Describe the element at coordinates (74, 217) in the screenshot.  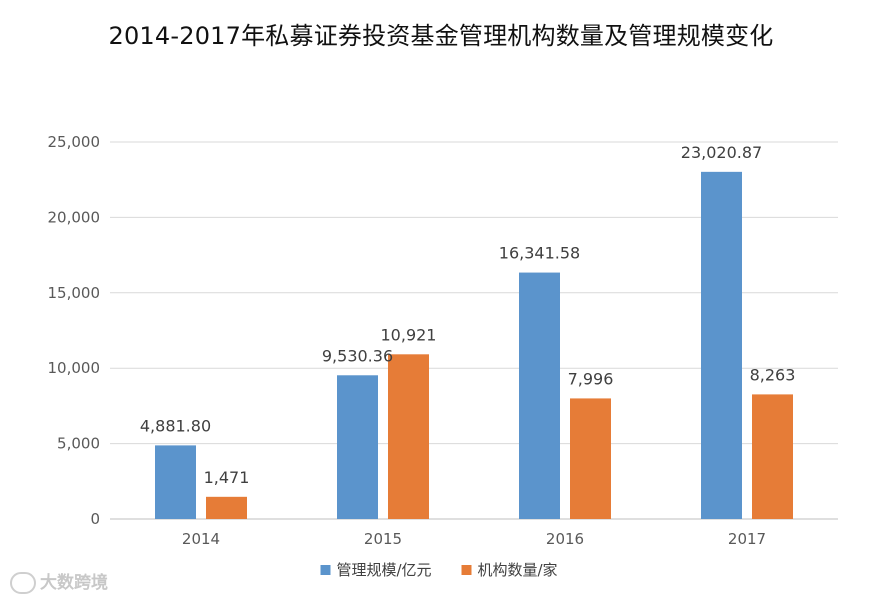
I see `y-tick-label: 20,000` at that location.